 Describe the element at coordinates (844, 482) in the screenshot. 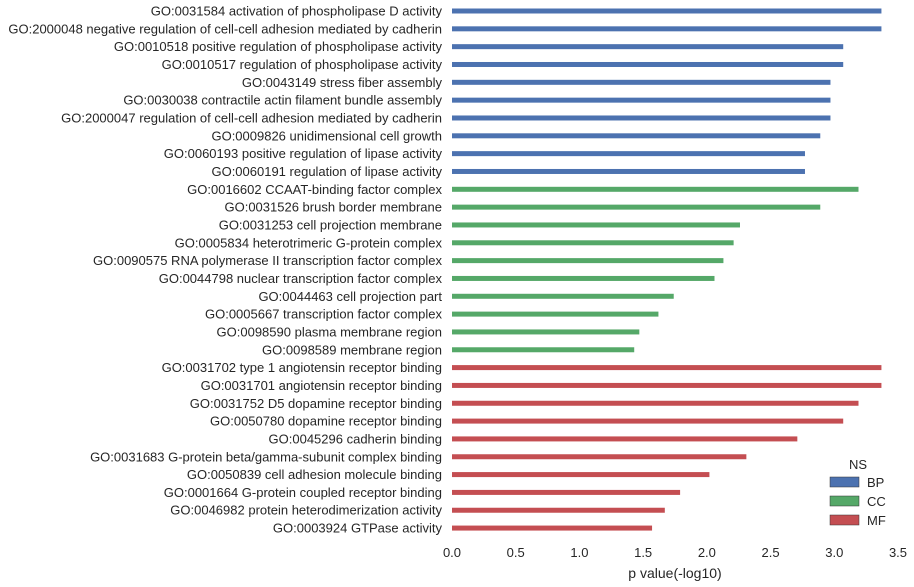

I see `legend-swatch-bp` at that location.